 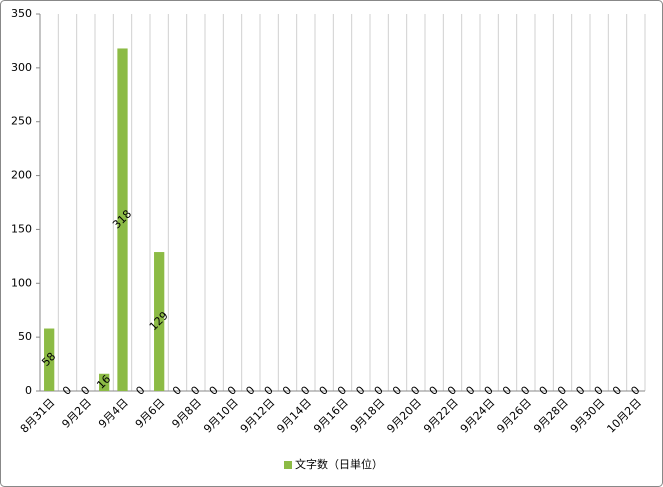 I want to click on y-tick-label: 50, so click(x=25, y=336).